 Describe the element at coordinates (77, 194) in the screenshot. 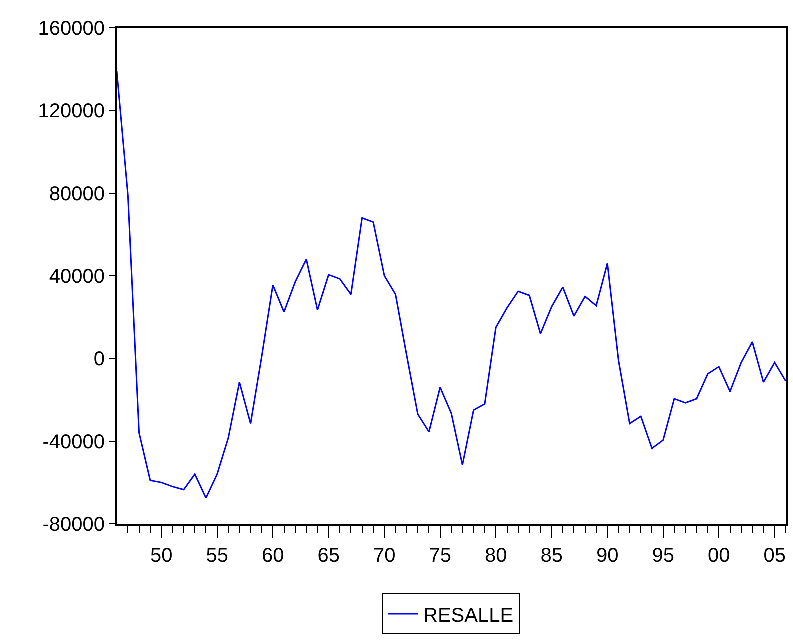

I see `y-tick-label: 80000` at that location.